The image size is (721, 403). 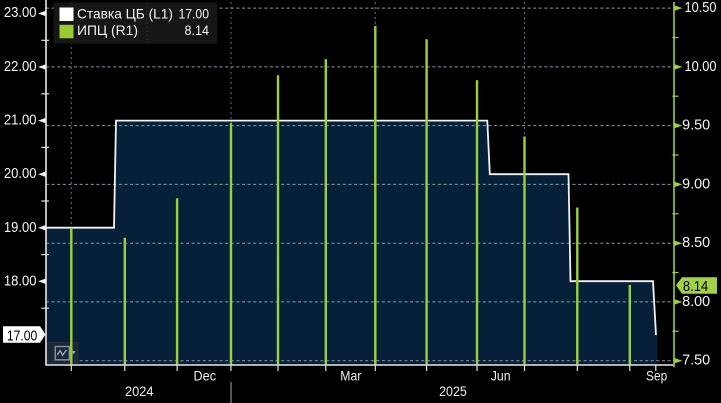 What do you see at coordinates (696, 302) in the screenshot?
I see `svg-text: 8.00` at bounding box center [696, 302].